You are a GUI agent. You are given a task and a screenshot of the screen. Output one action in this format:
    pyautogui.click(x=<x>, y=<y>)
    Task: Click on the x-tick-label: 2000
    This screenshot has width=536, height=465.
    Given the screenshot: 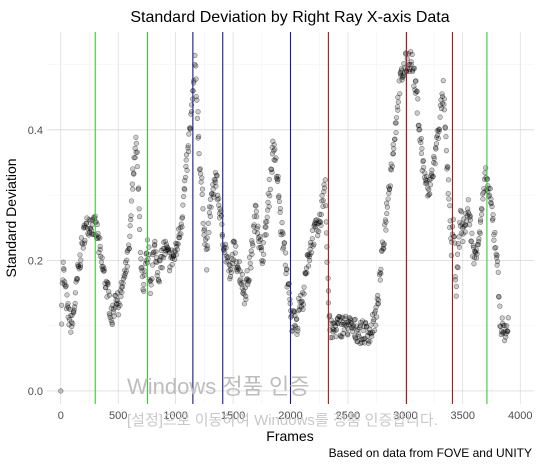 What is the action you would take?
    pyautogui.click(x=290, y=416)
    